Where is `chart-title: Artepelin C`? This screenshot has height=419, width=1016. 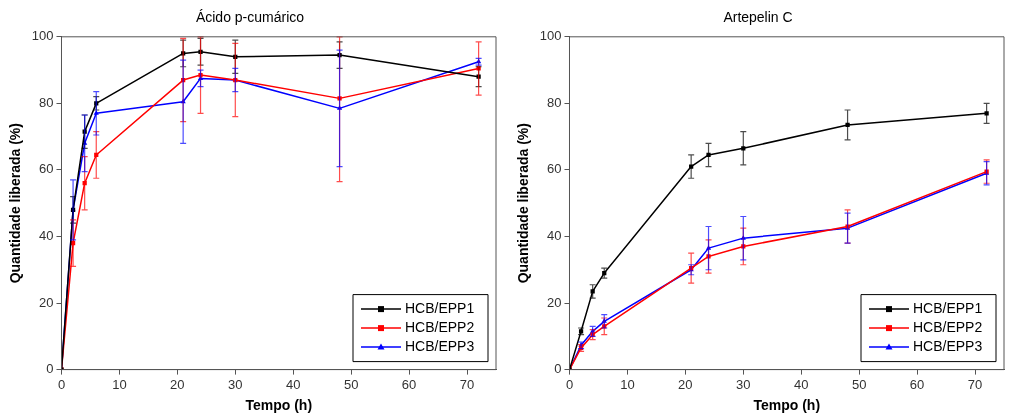
chart-title: Artepelin C is located at coordinates (758, 17).